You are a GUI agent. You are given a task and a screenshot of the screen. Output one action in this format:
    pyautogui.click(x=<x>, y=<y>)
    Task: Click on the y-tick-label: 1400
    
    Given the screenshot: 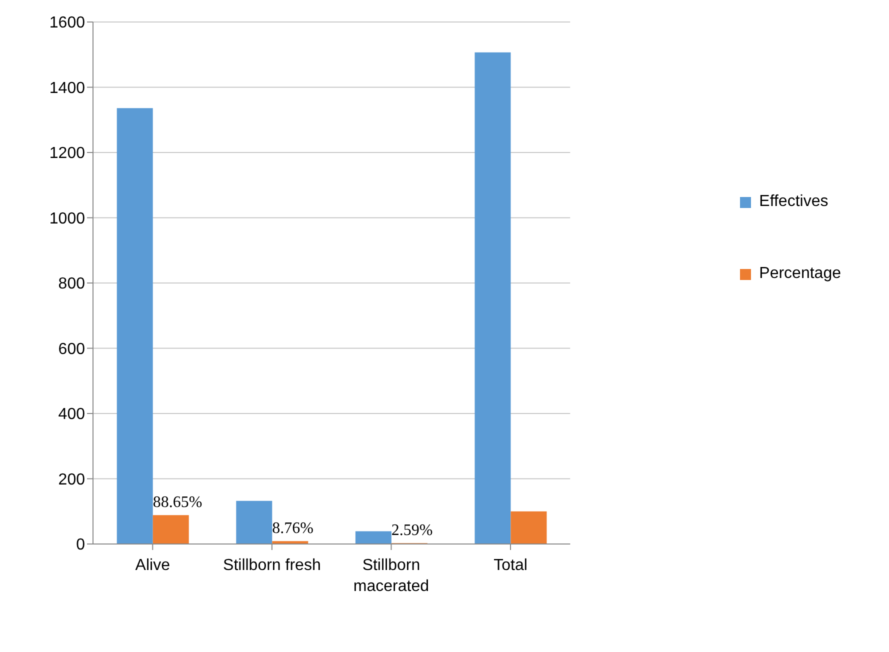 What is the action you would take?
    pyautogui.click(x=67, y=88)
    